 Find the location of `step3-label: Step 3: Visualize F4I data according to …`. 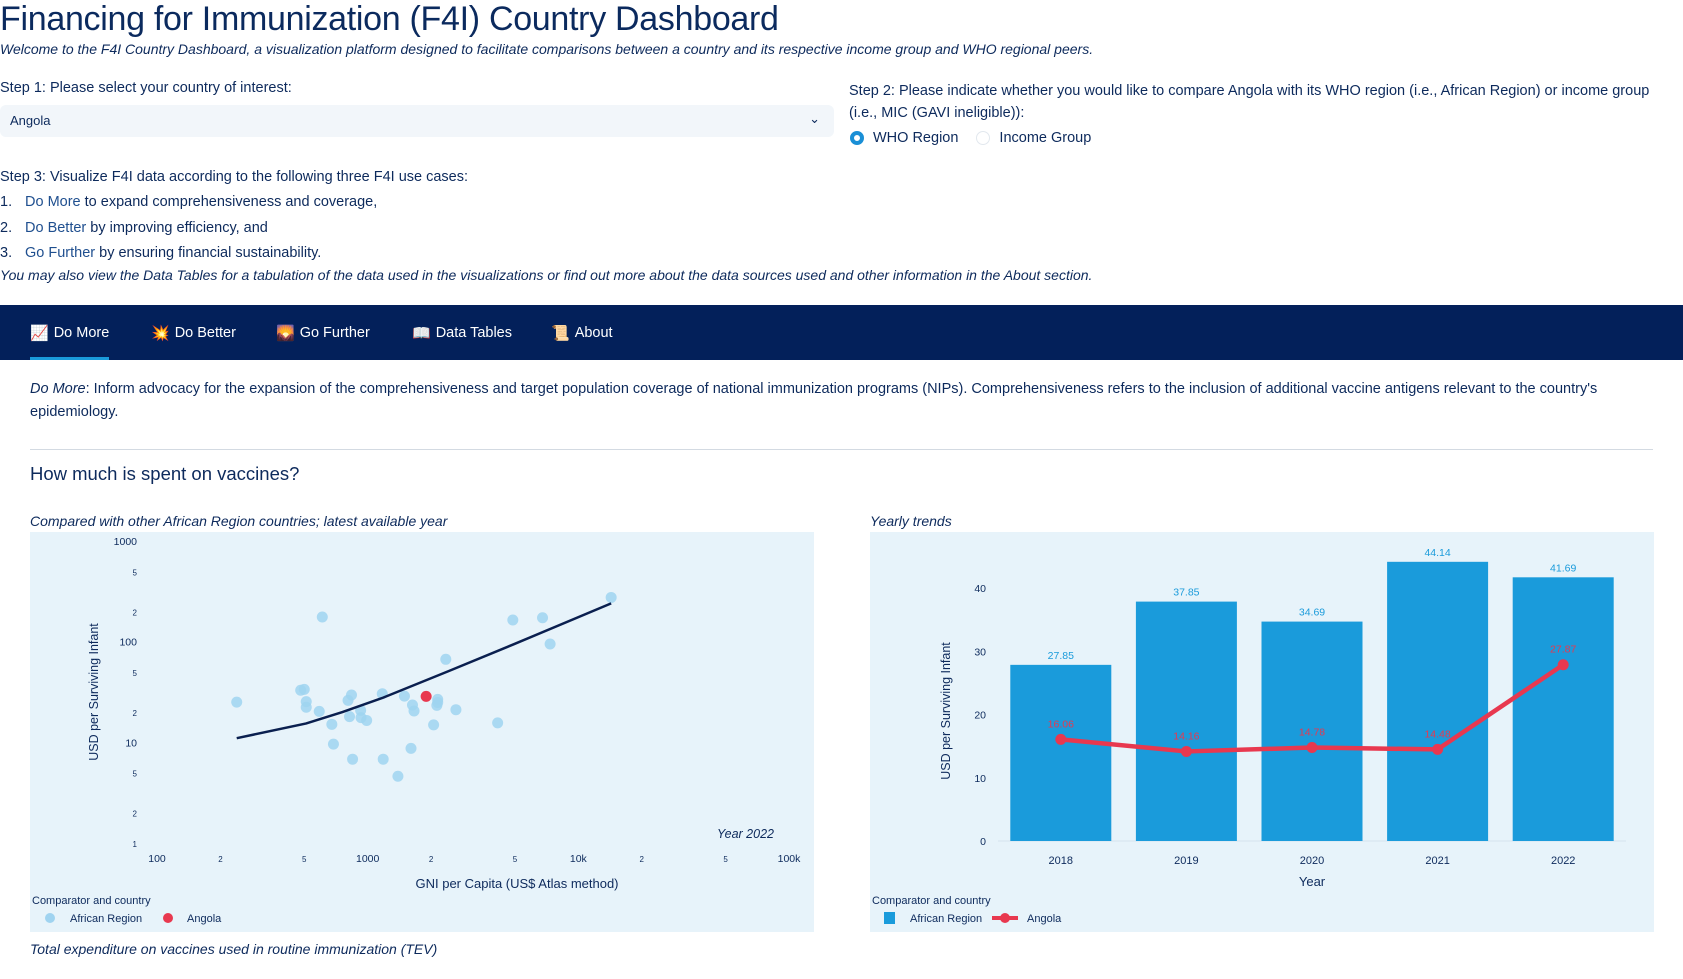

step3-label: Step 3: Visualize F4I data according to … is located at coordinates (234, 177).